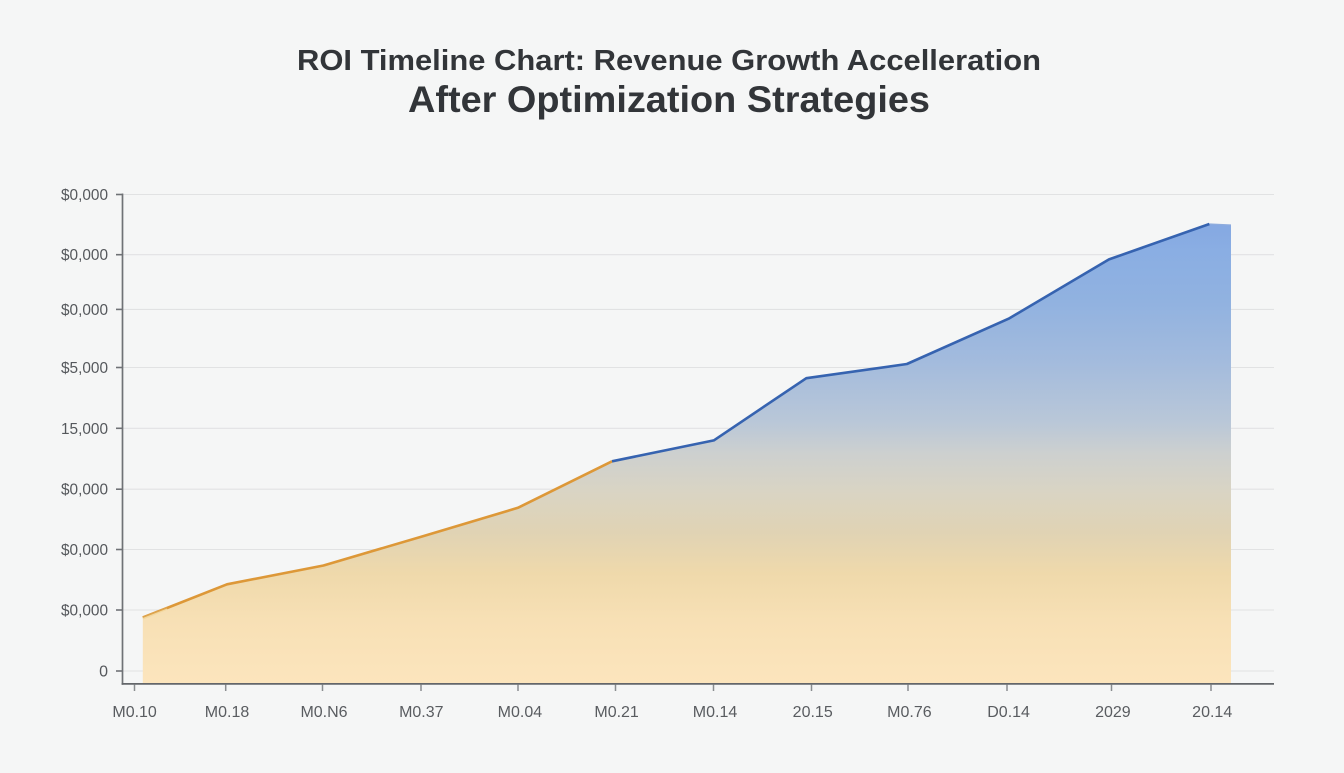 Image resolution: width=1344 pixels, height=773 pixels. Describe the element at coordinates (227, 712) in the screenshot. I see `svg-text: M0.18` at that location.